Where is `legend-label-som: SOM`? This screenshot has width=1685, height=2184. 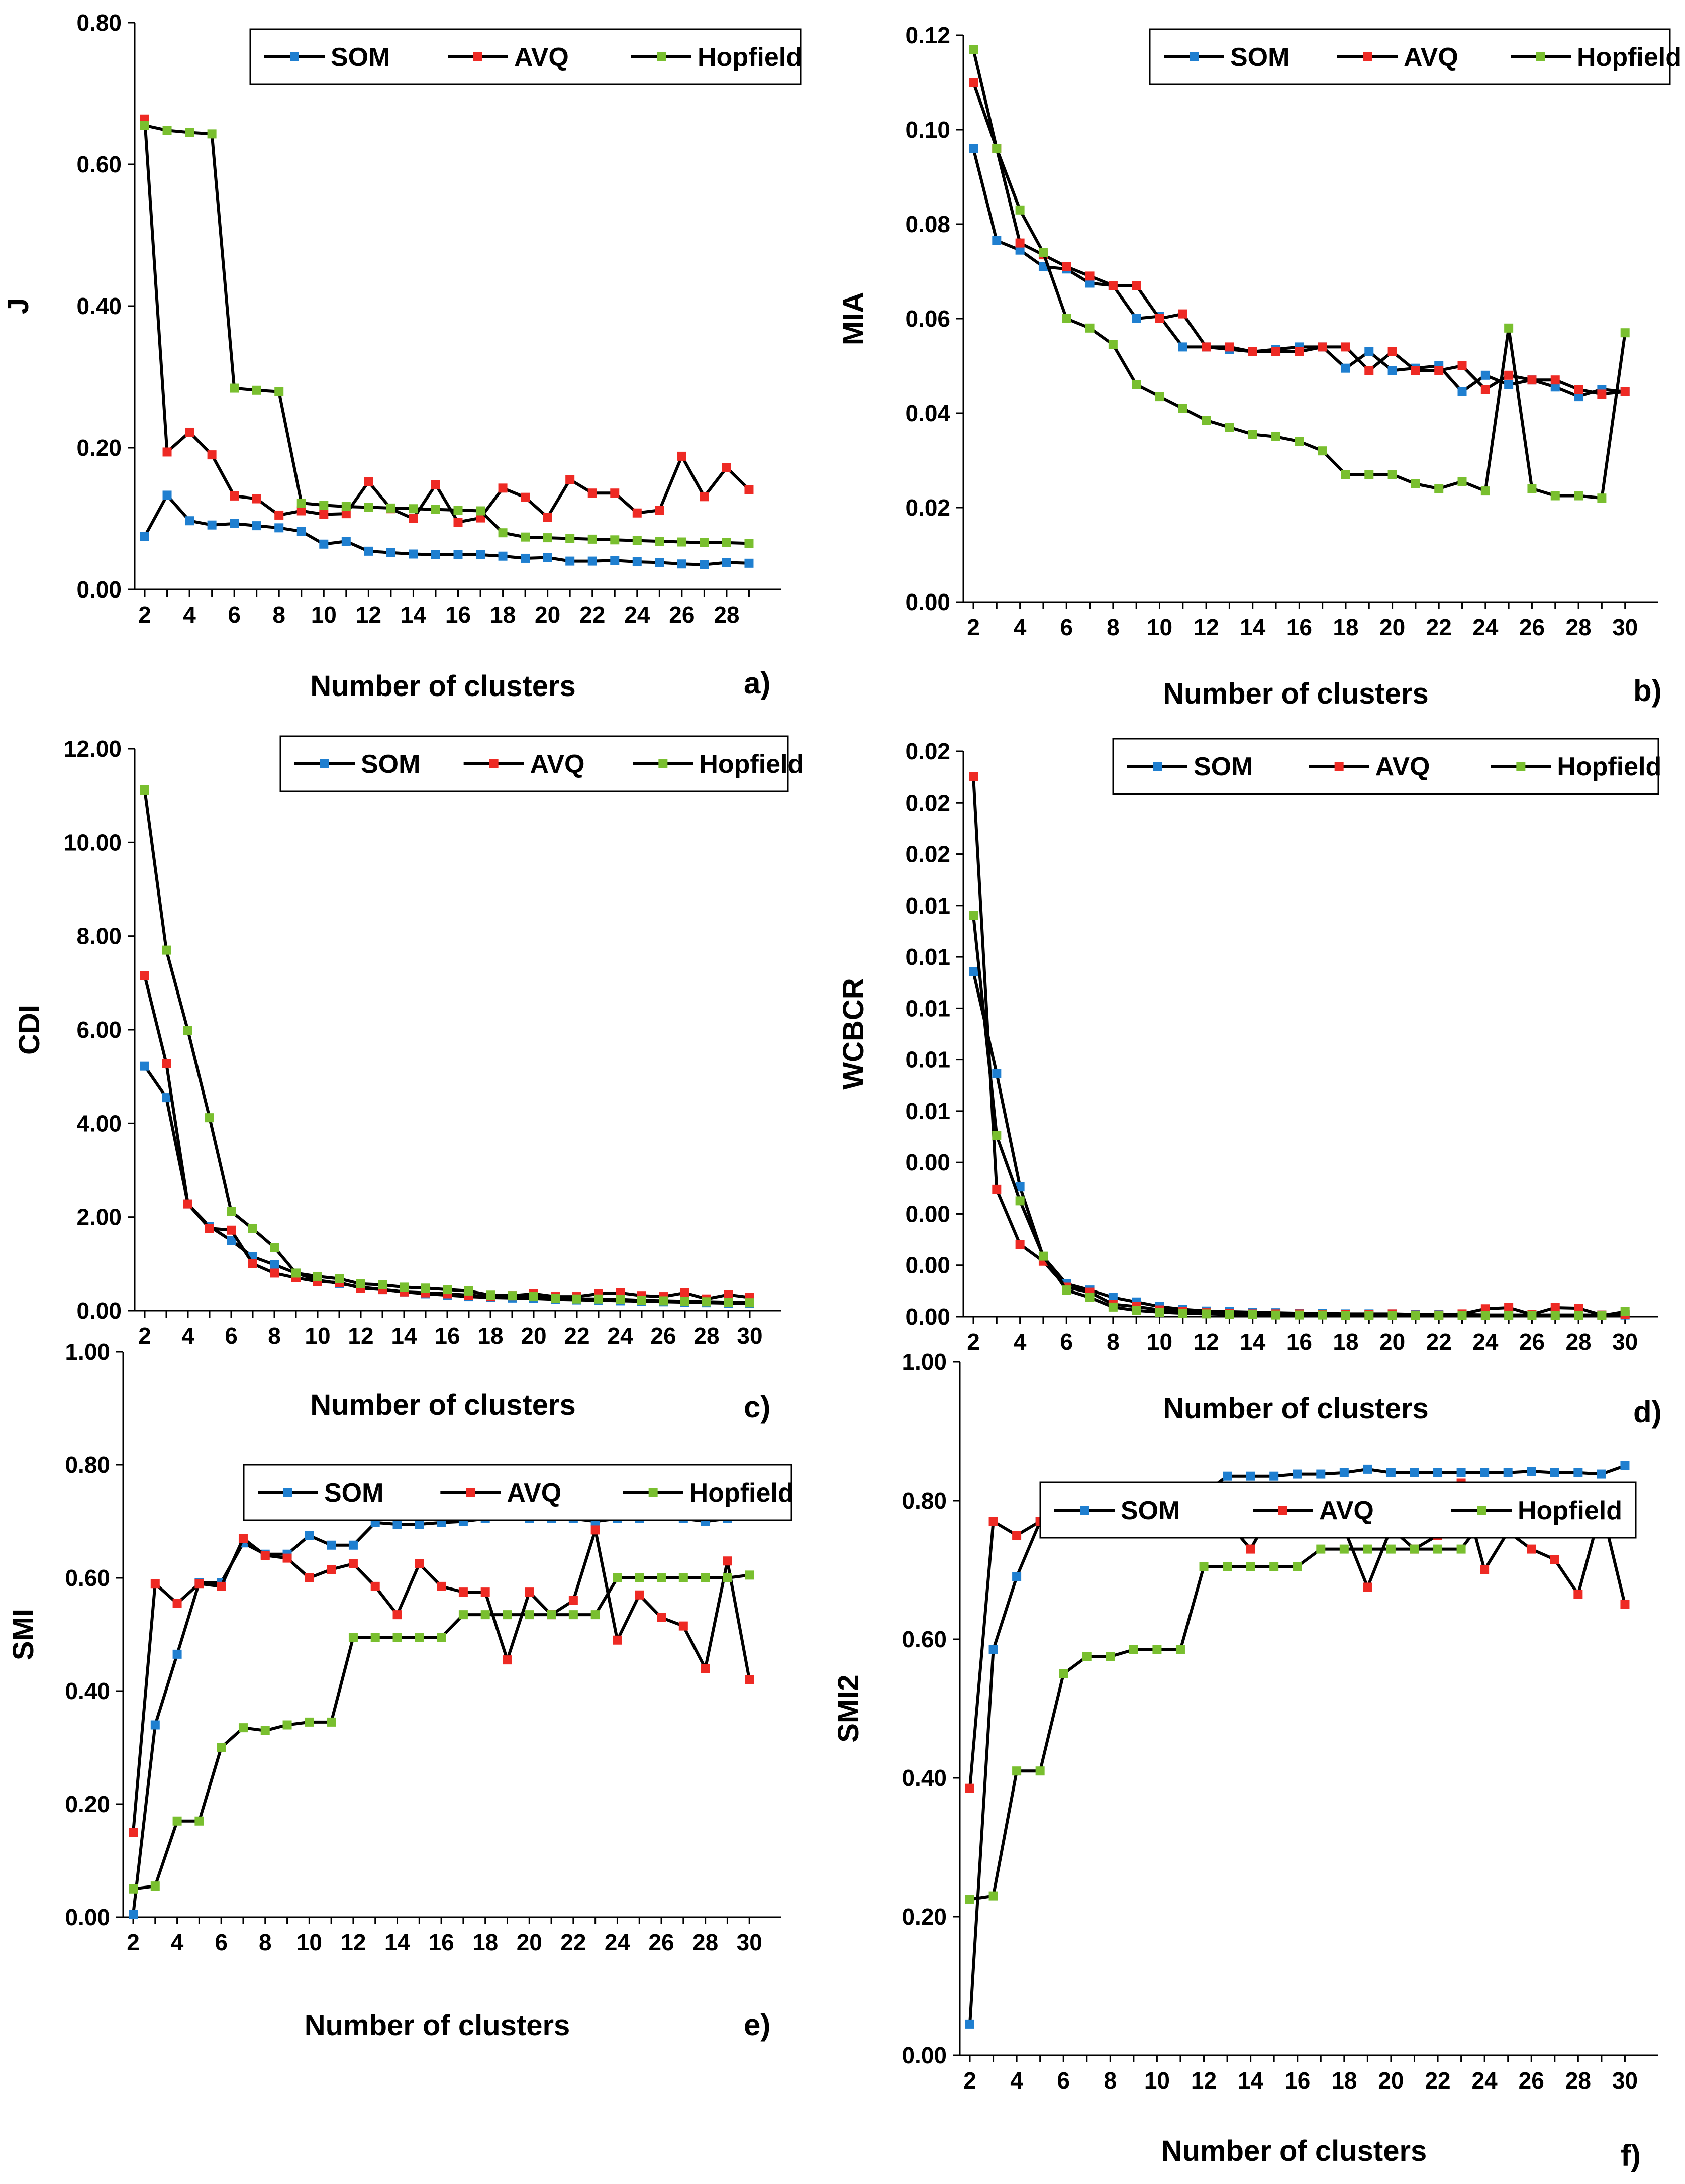
legend-label-som: SOM is located at coordinates (1150, 1510).